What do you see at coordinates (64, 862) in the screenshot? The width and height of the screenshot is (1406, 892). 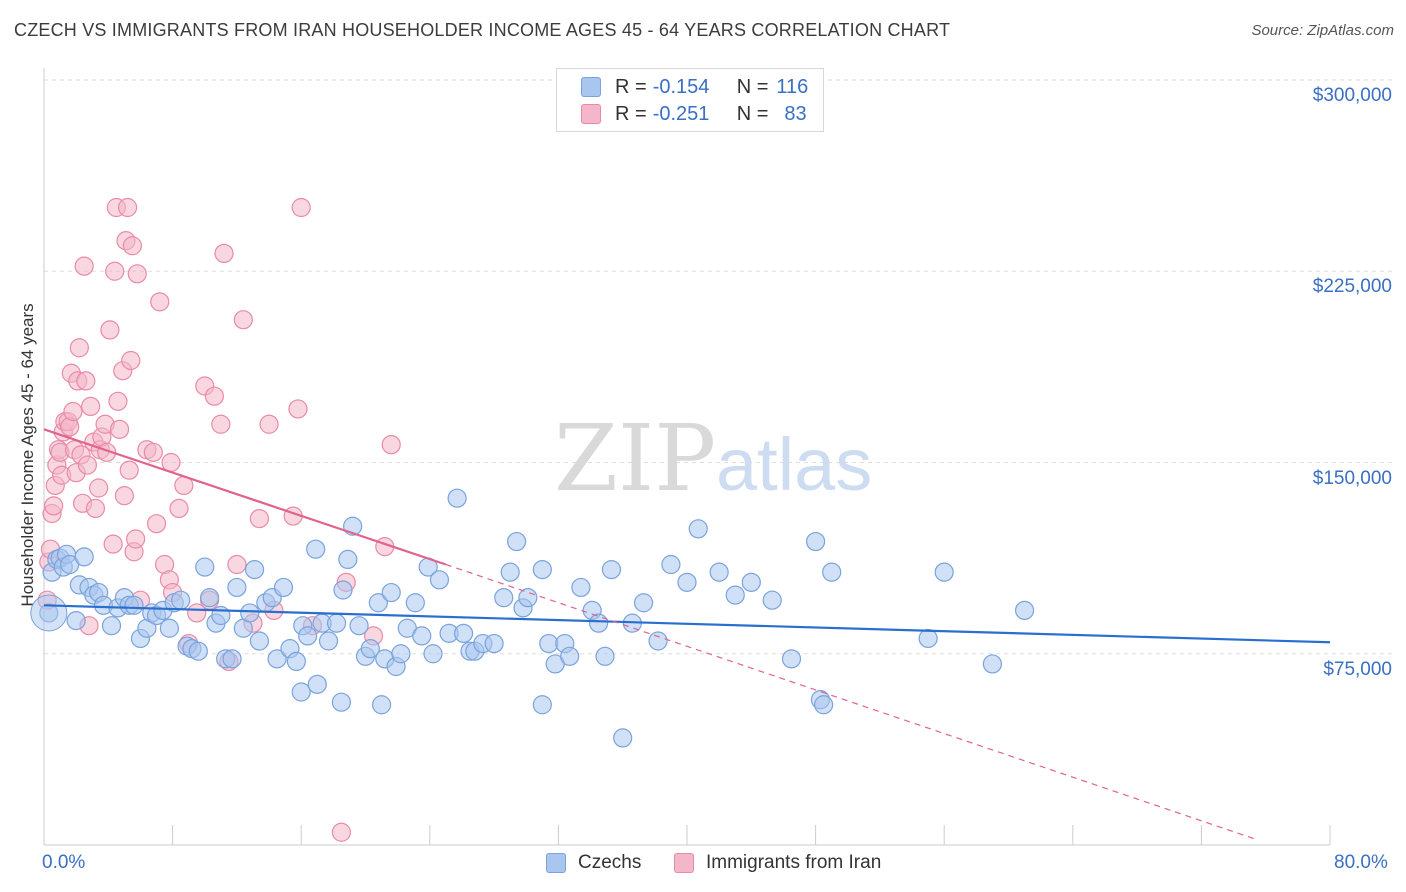 I see `x-tick-min: 0.0%` at bounding box center [64, 862].